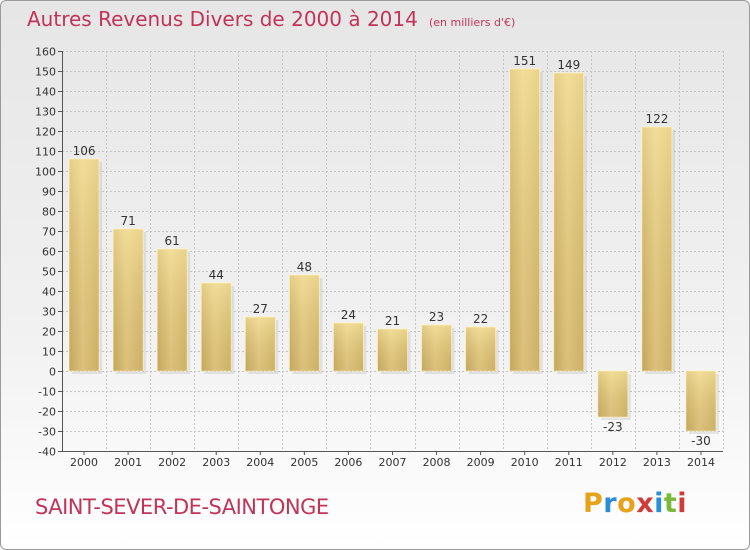 The width and height of the screenshot is (750, 550). Describe the element at coordinates (613, 462) in the screenshot. I see `x-tick-label: 2012` at that location.